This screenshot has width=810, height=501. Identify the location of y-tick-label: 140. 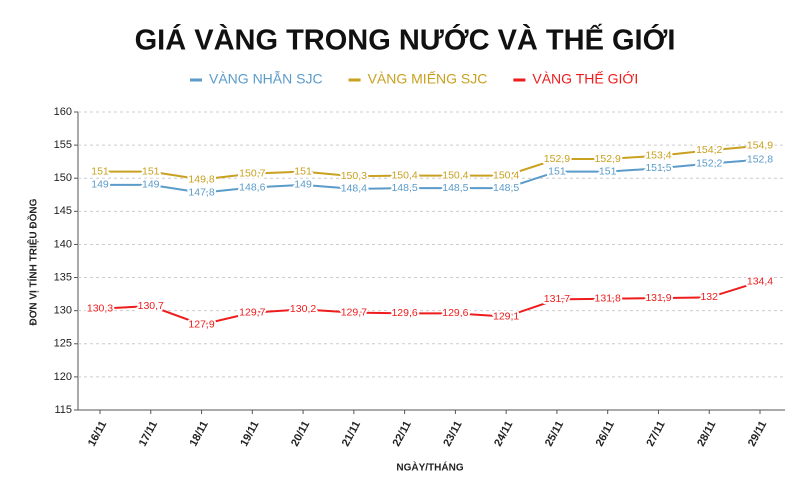
(63, 244).